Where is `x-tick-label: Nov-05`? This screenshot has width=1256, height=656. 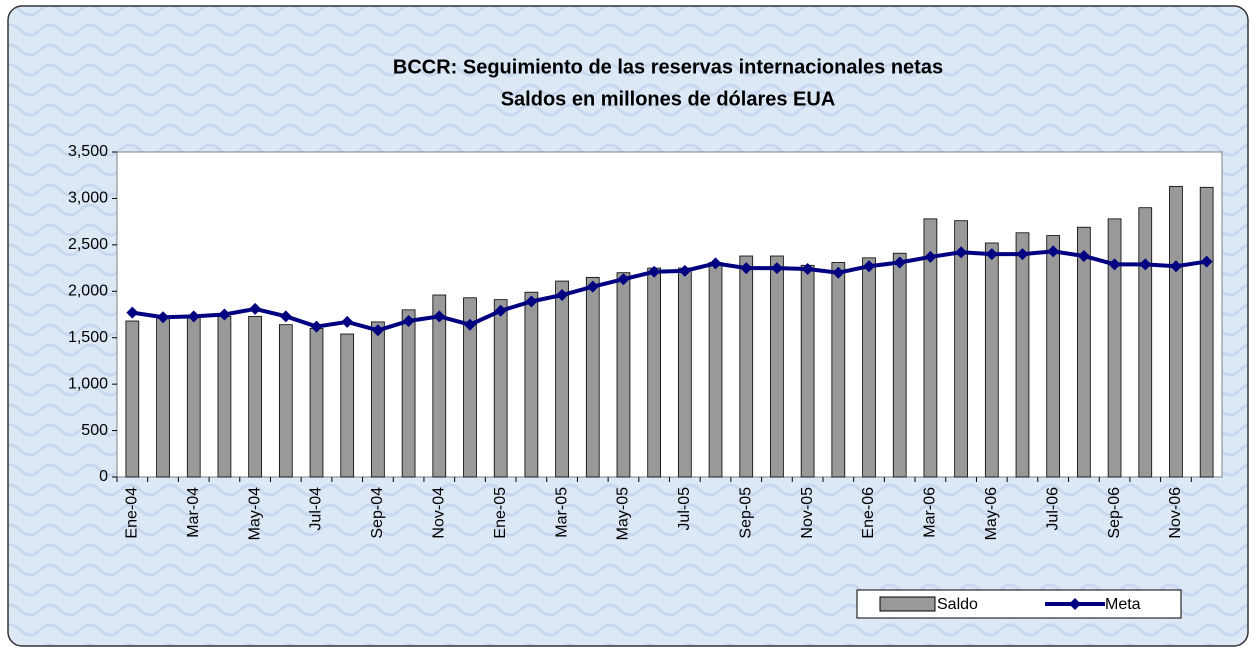 x-tick-label: Nov-05 is located at coordinates (807, 513).